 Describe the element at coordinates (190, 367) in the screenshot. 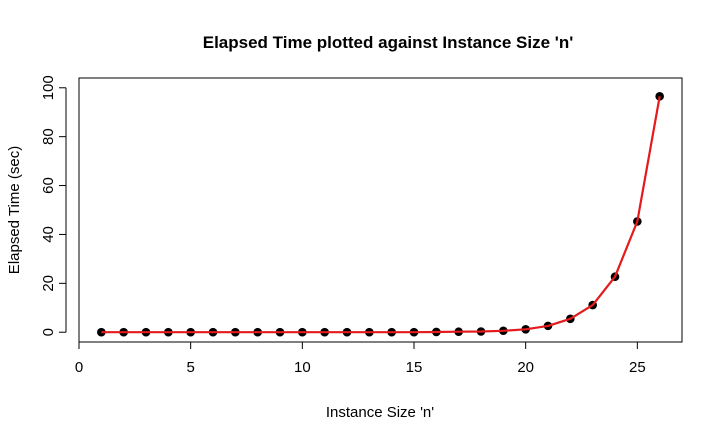

I see `x-tick-label: 5` at that location.